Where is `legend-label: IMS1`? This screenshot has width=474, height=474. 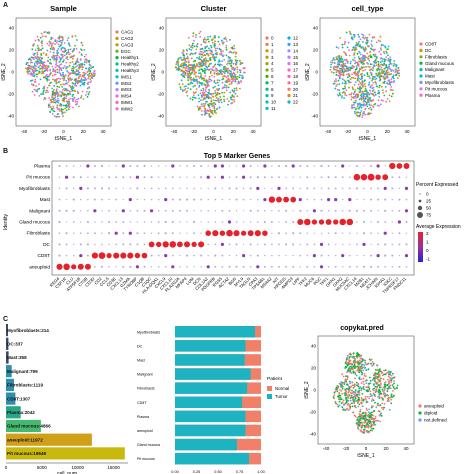
legend-label: IMS1 is located at coordinates (126, 76).